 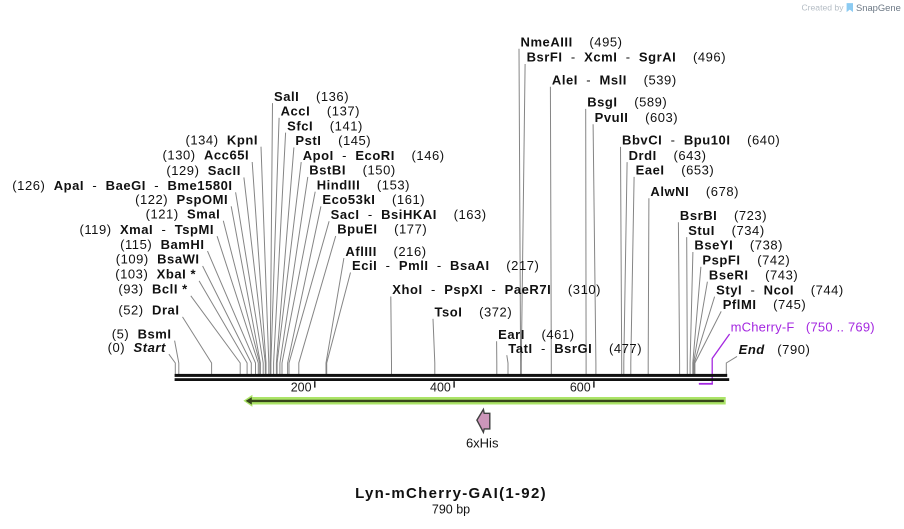 I want to click on svg-text: PvuII (603), so click(x=637, y=117).